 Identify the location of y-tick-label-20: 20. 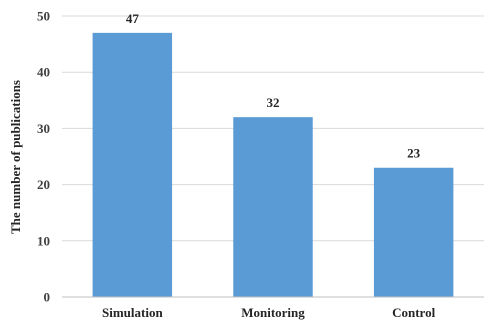
(43, 184).